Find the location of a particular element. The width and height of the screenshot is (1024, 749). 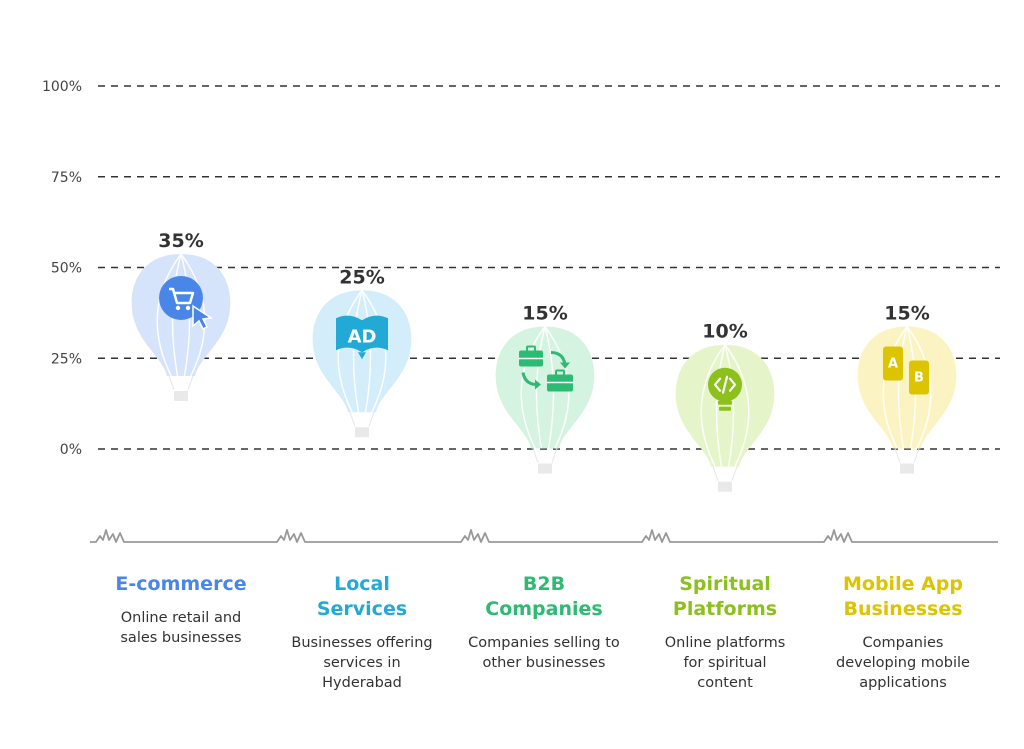

category-description: Companies selling to other businesses is located at coordinates (544, 653).